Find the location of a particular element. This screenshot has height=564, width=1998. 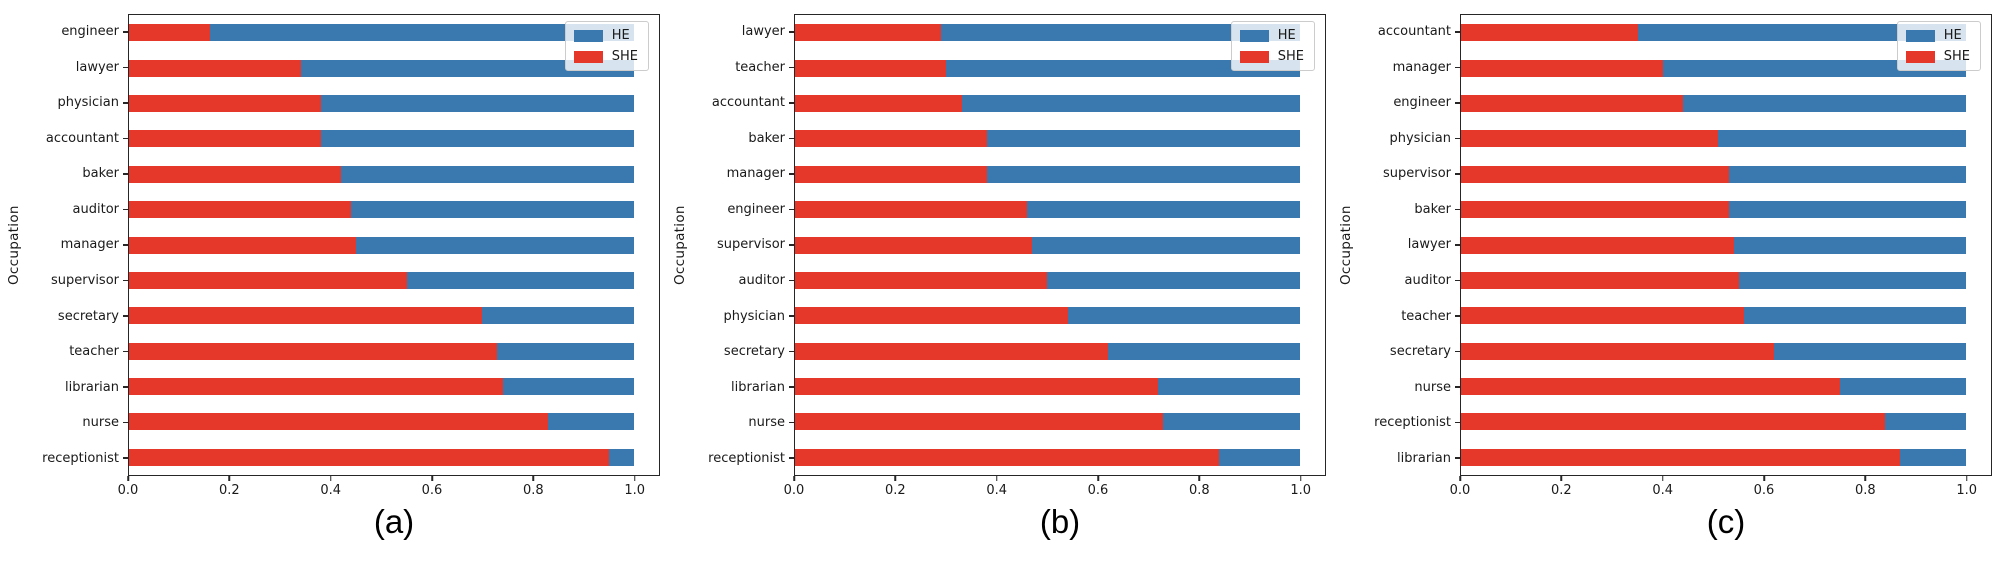

y-tick-label: receptionist is located at coordinates (80, 458).